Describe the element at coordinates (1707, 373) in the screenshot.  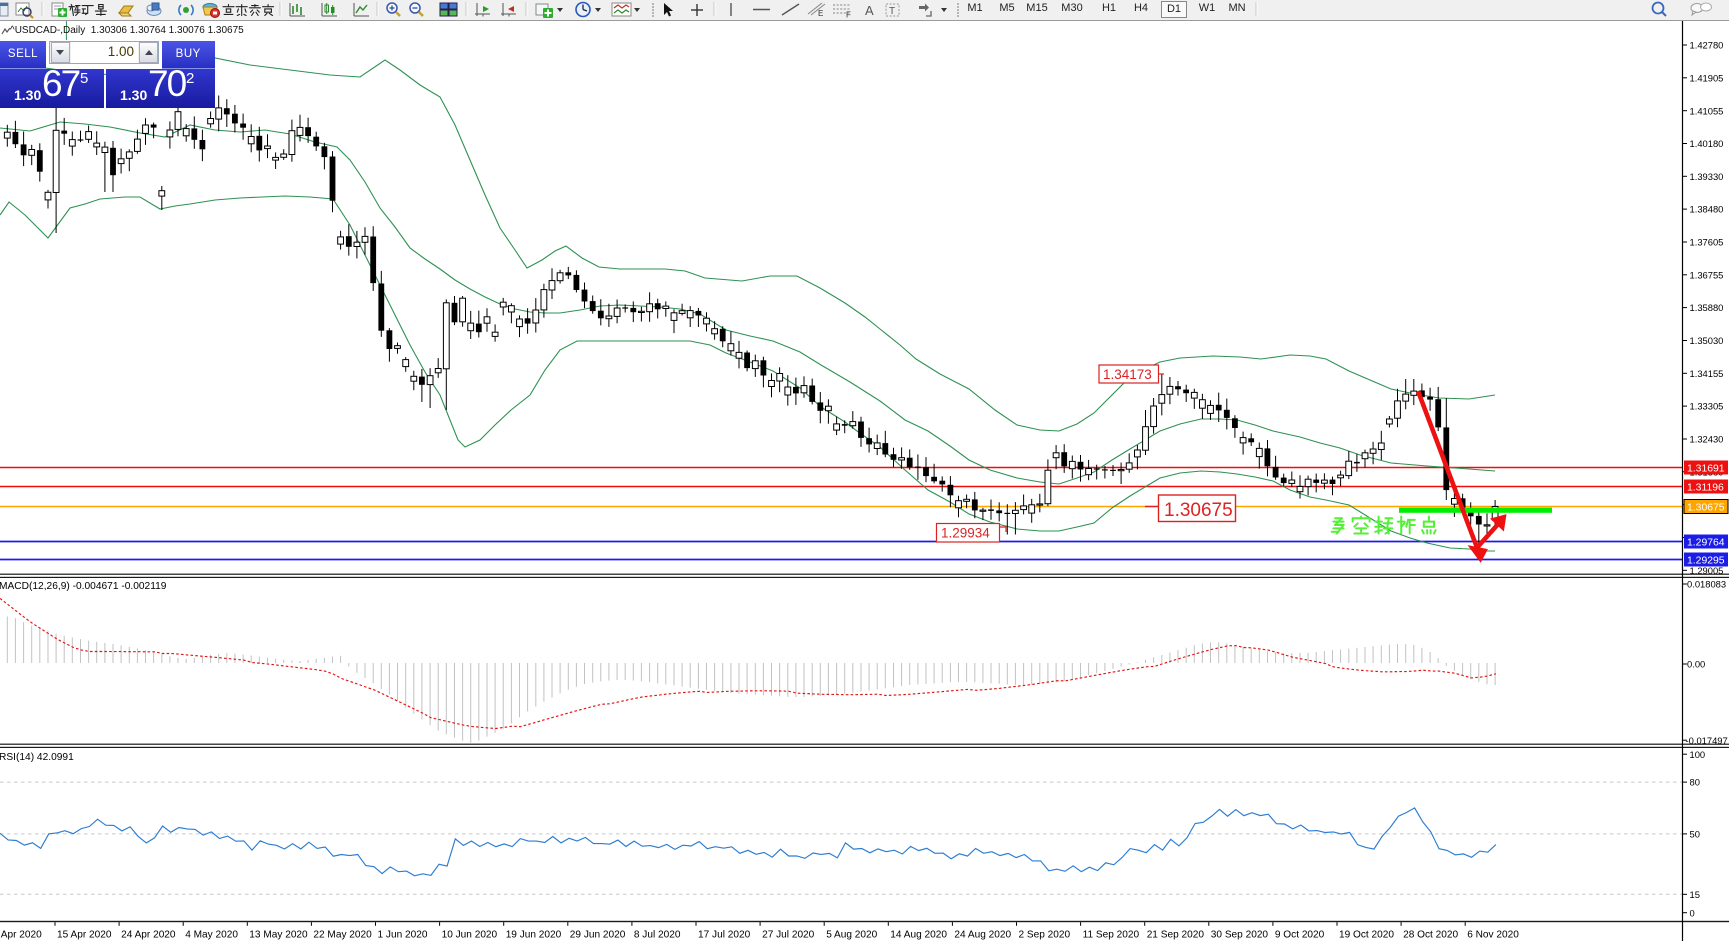
I see `svg-text: 1.34155` at that location.